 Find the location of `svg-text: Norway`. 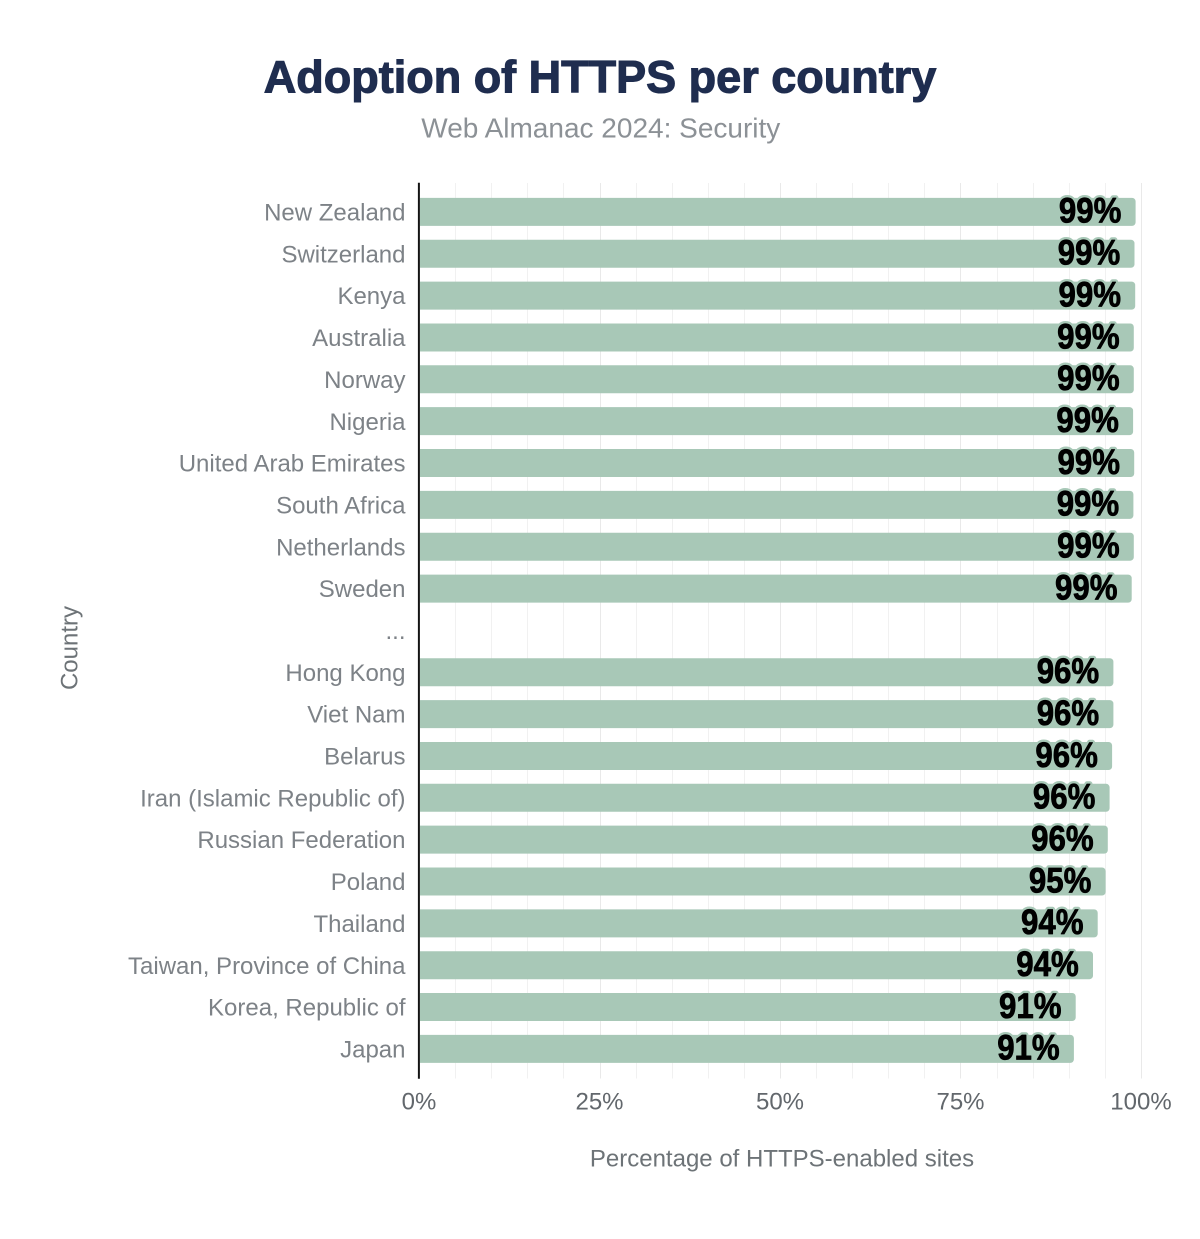

svg-text: Norway is located at coordinates (364, 380).